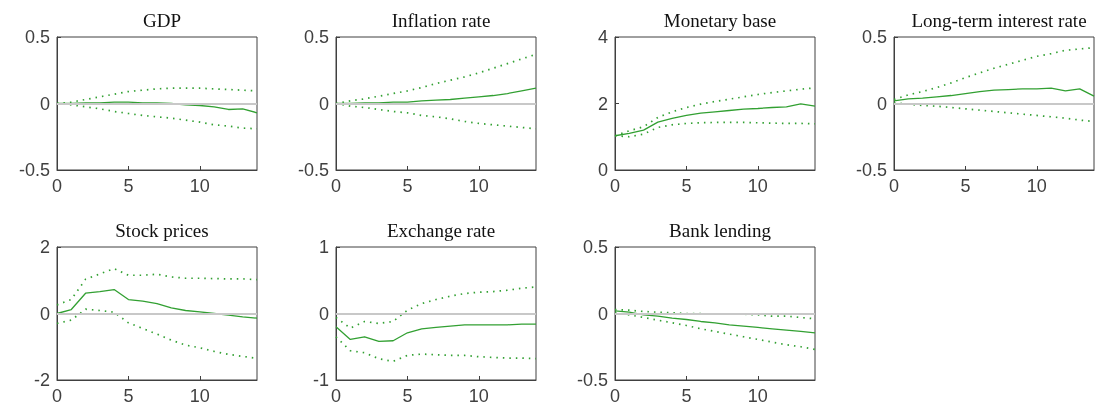  I want to click on y-tick-label: 4, so click(602, 37).